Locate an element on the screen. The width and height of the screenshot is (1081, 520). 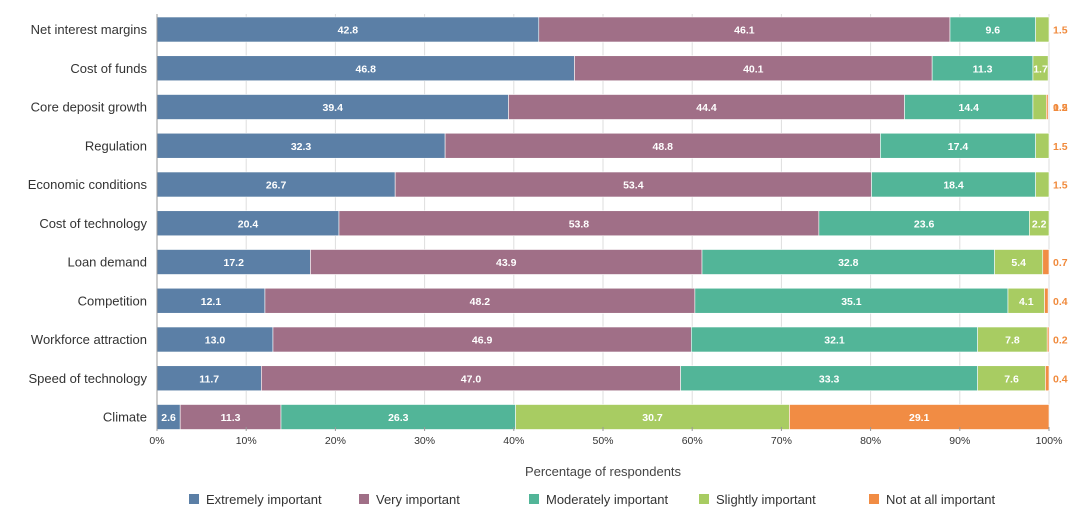
data-label: 17.2 is located at coordinates (233, 263).